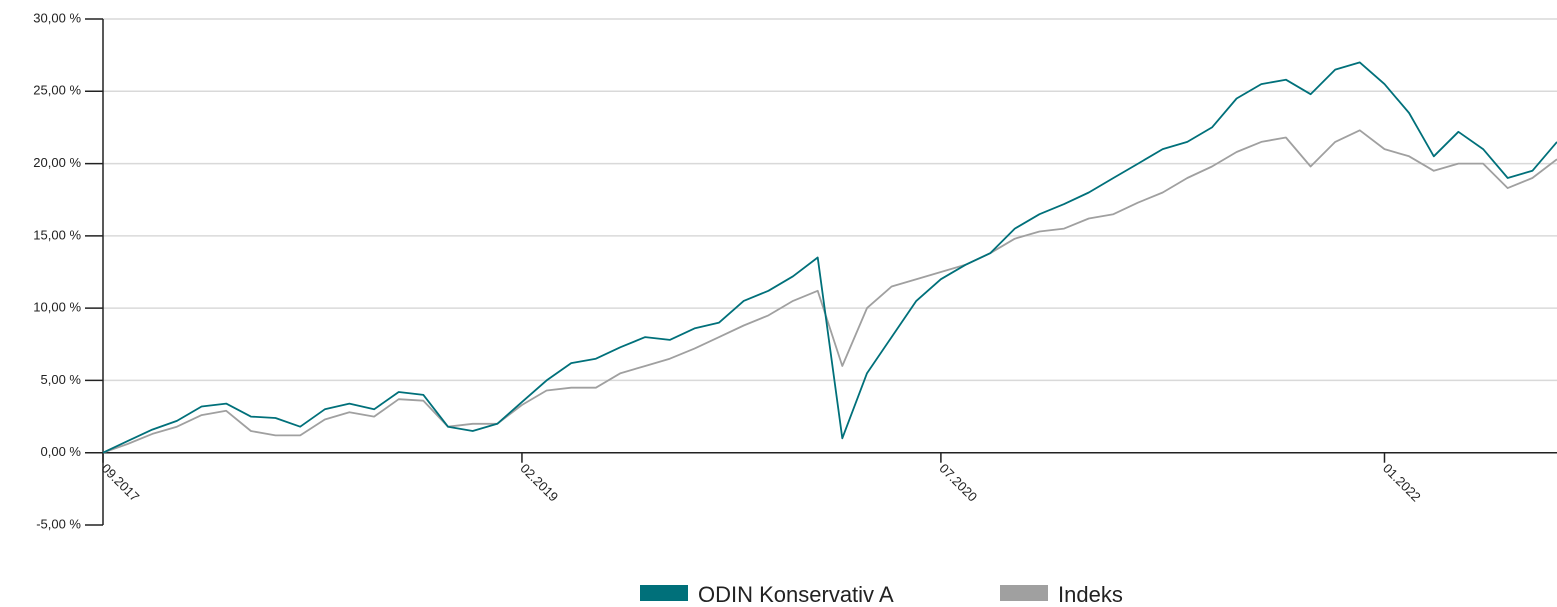  I want to click on y-tick-label: -5,00 %, so click(58, 523).